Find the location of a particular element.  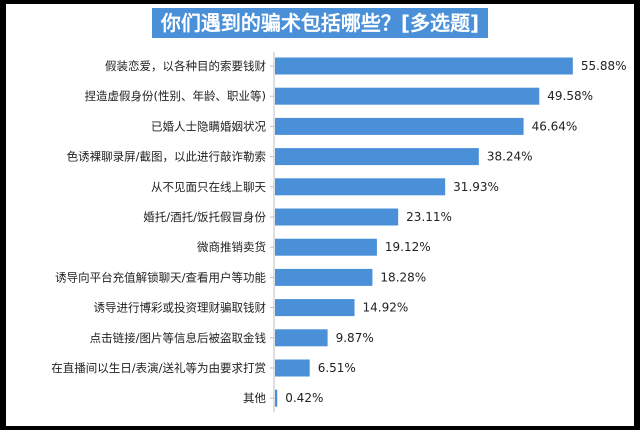

value-label: 46.64% is located at coordinates (555, 126).